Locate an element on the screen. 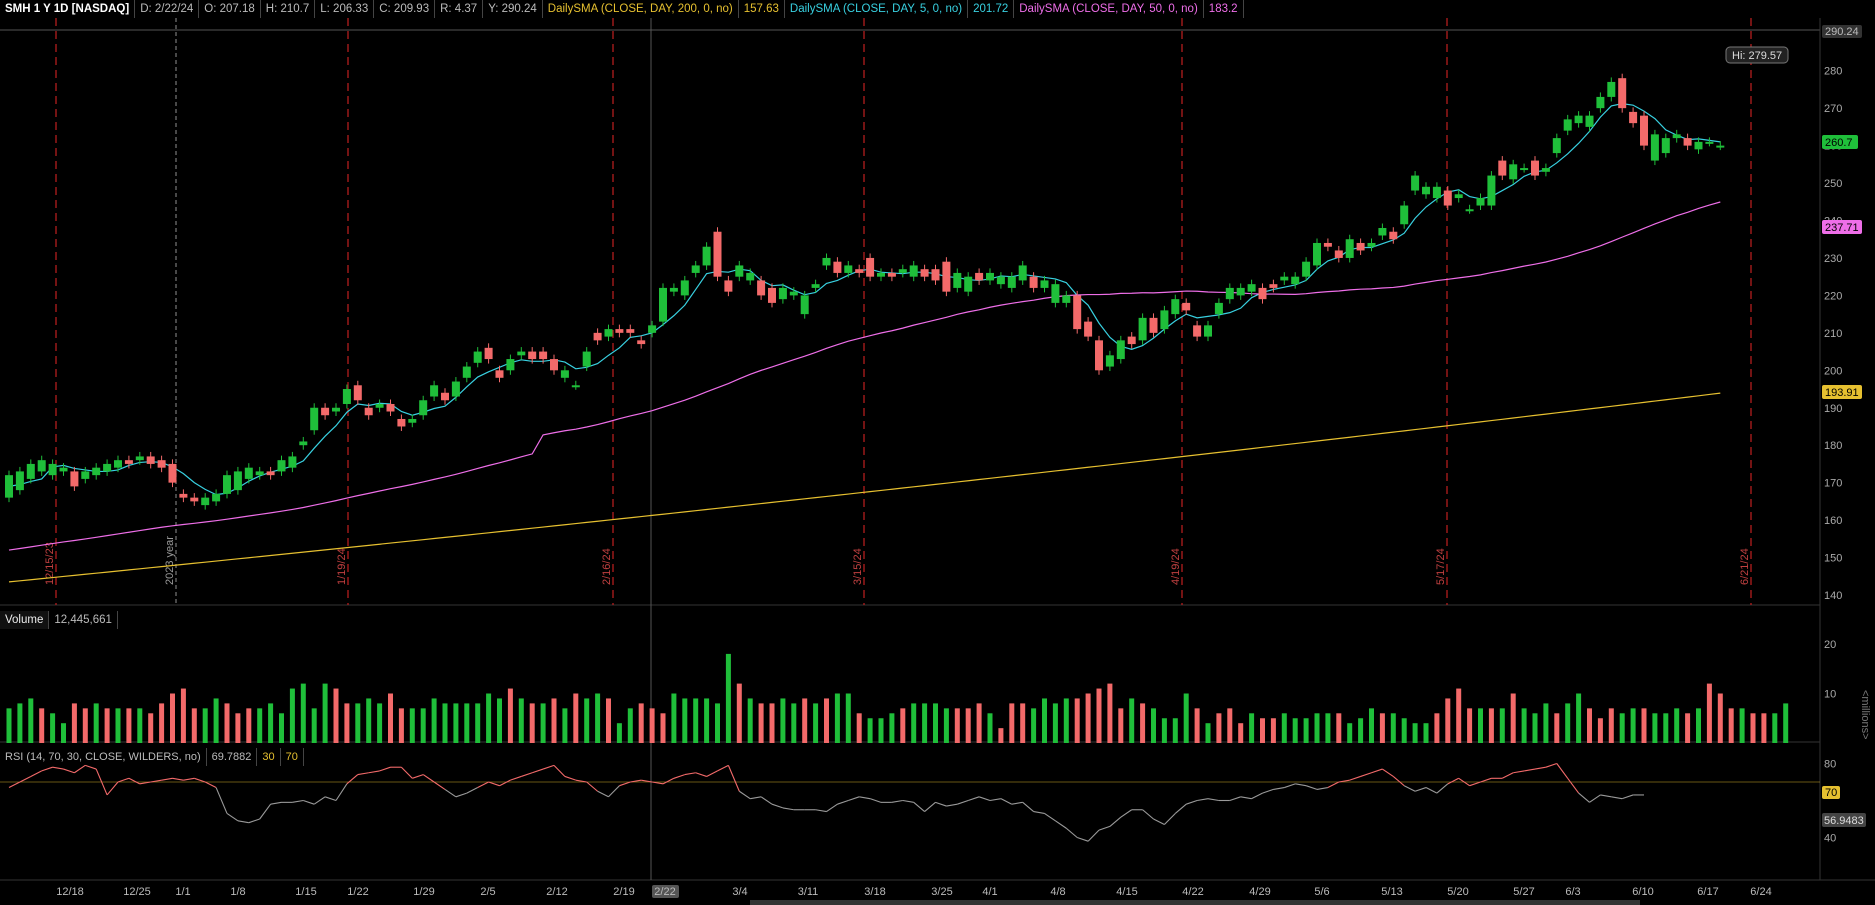  volume-bars is located at coordinates (897, 698).